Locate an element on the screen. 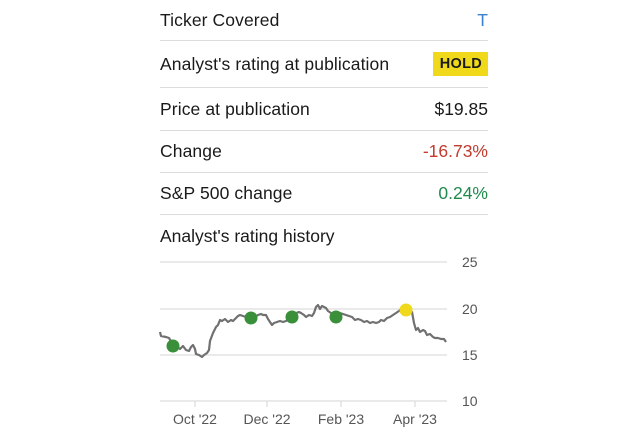 This screenshot has height=430, width=640. x-tick-label: Feb '23 is located at coordinates (341, 419).